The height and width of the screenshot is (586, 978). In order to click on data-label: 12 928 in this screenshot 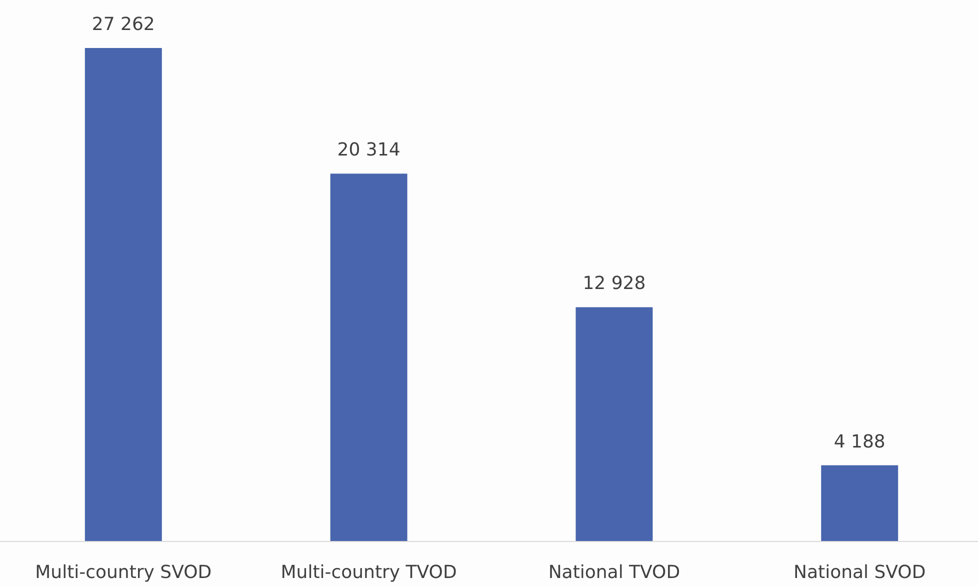, I will do `click(614, 283)`.